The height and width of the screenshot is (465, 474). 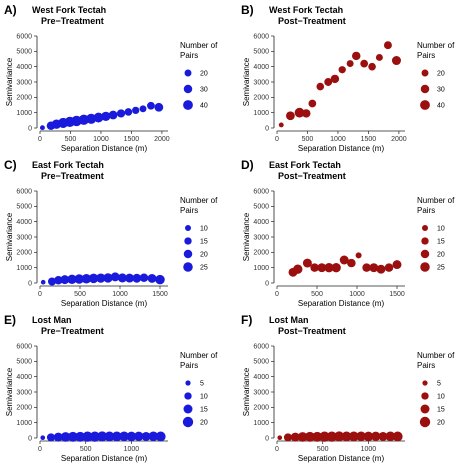 What do you see at coordinates (246, 320) in the screenshot?
I see `panel-letter: F)` at bounding box center [246, 320].